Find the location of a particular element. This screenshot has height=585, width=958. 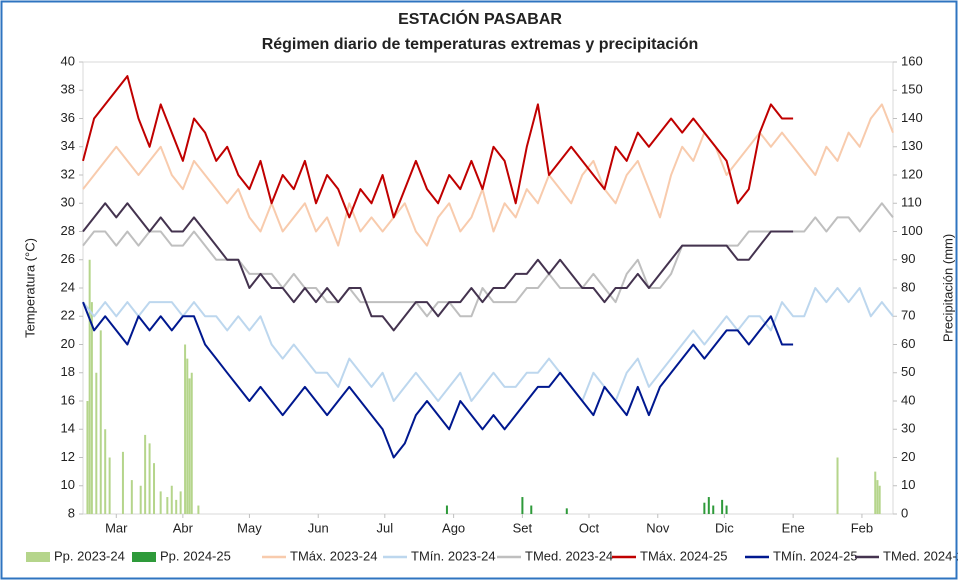

y2-tick-label: 20 is located at coordinates (908, 456).